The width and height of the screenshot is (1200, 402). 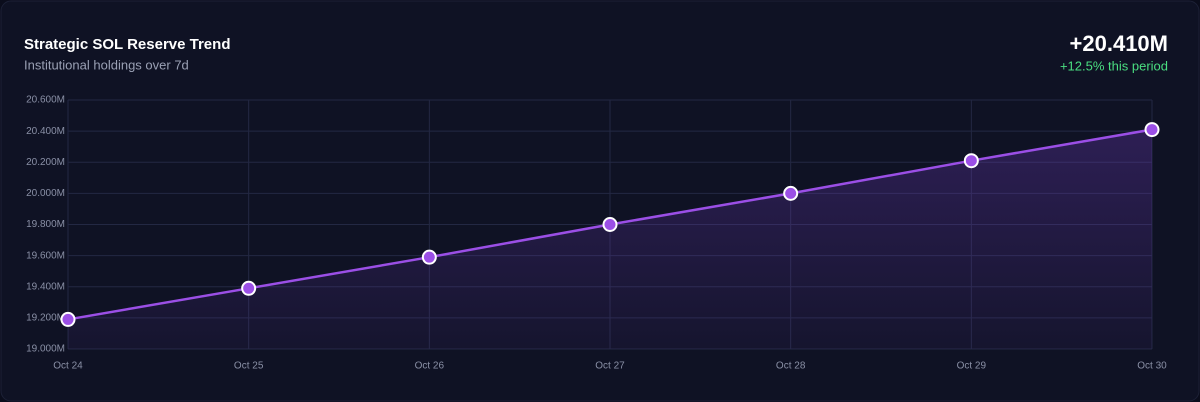 What do you see at coordinates (45, 318) in the screenshot?
I see `y-tick-label: 19.200M` at bounding box center [45, 318].